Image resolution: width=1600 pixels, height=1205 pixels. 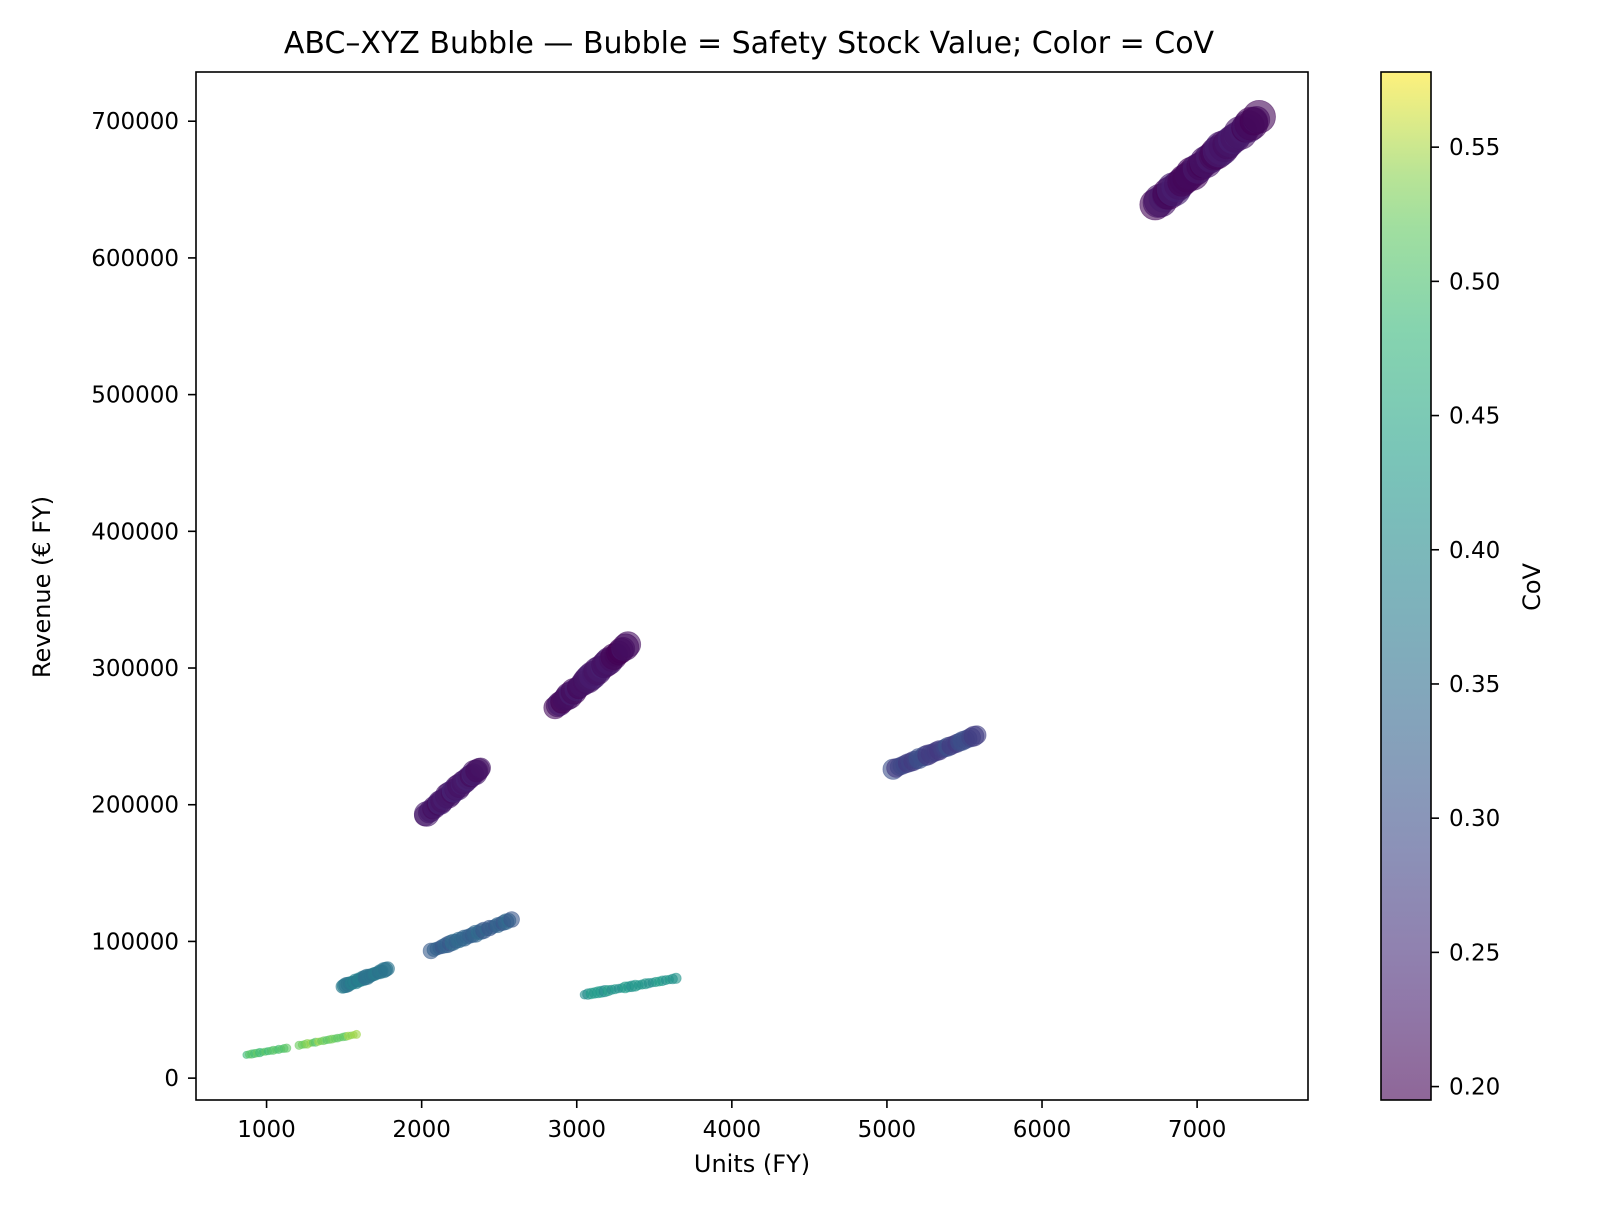 What do you see at coordinates (135, 396) in the screenshot?
I see `y-tick-label: 500000` at bounding box center [135, 396].